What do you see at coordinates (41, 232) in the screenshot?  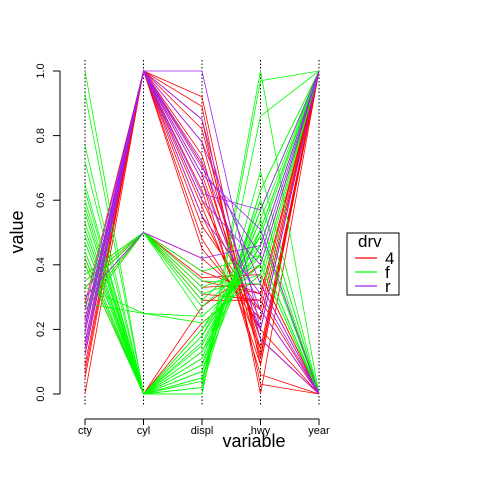 I see `y-tick-labels: 0.0 0.2 0.4 0.6 0.8 1.0` at bounding box center [41, 232].